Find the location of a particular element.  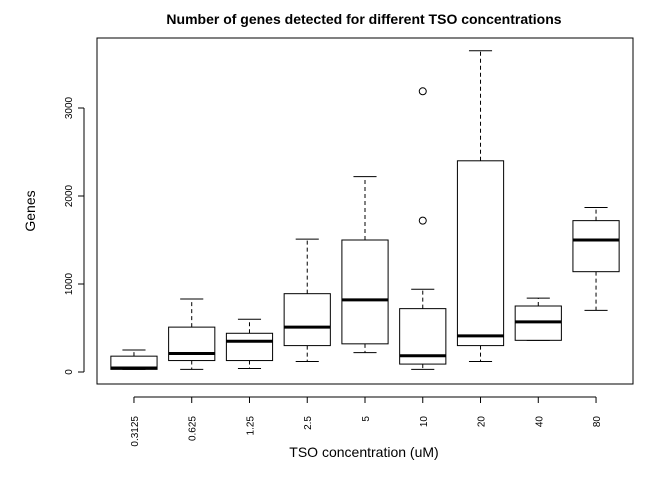

y-tick-label: 1000 is located at coordinates (69, 283).